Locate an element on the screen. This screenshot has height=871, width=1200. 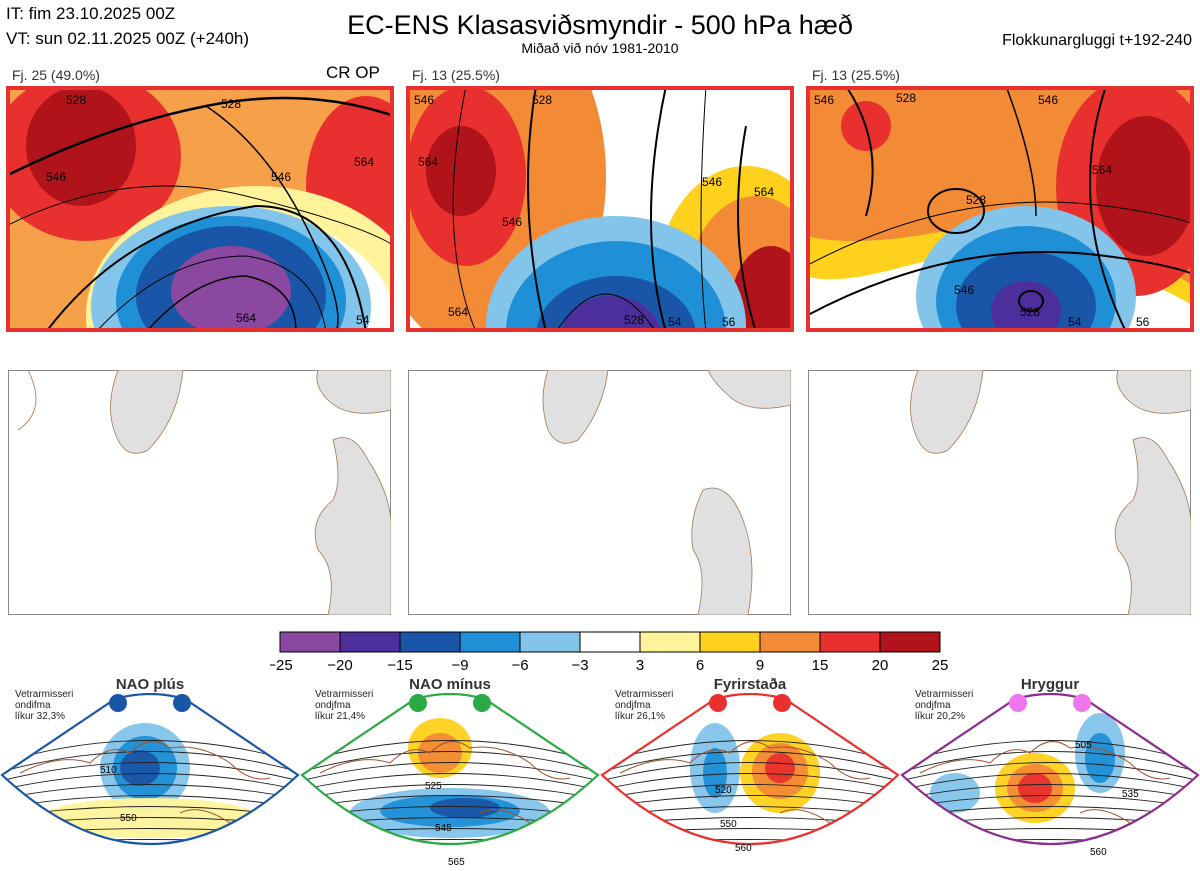
window-label: Flokkunargluggi t+192-240 is located at coordinates (1097, 40).